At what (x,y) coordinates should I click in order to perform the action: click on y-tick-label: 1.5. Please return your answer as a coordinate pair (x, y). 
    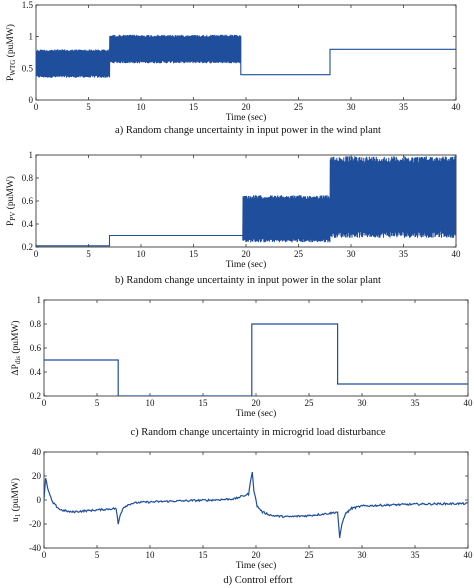
    Looking at the image, I should click on (28, 5).